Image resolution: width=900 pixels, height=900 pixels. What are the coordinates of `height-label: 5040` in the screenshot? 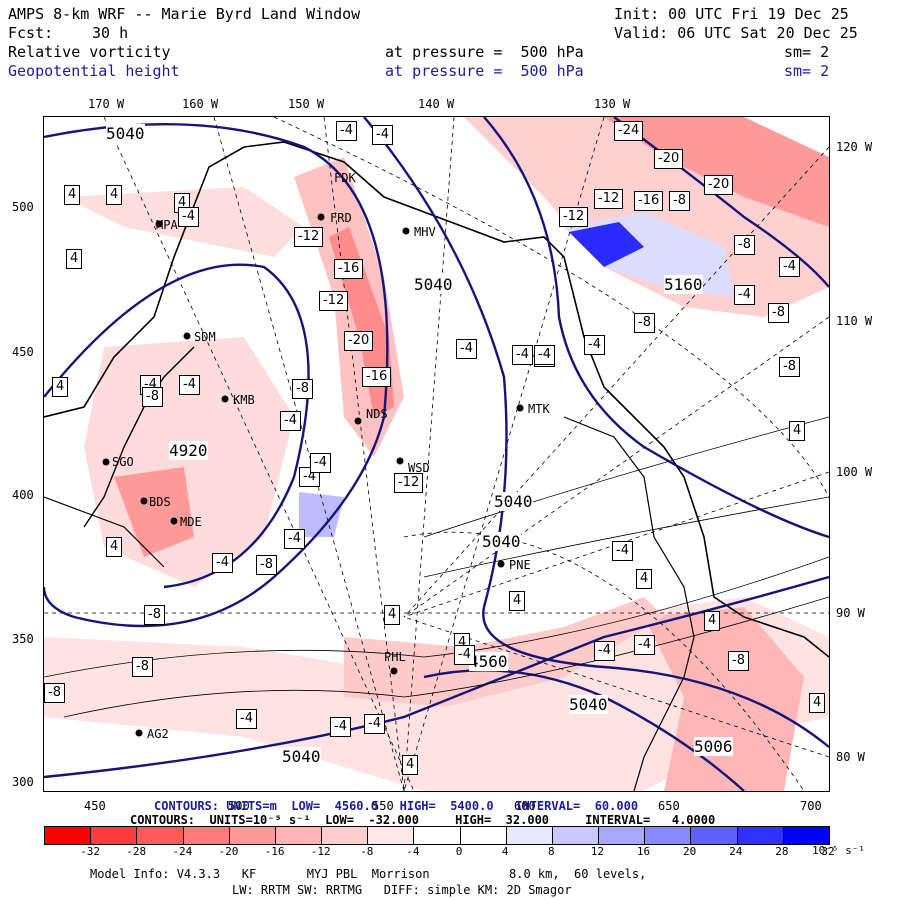 It's located at (125, 133).